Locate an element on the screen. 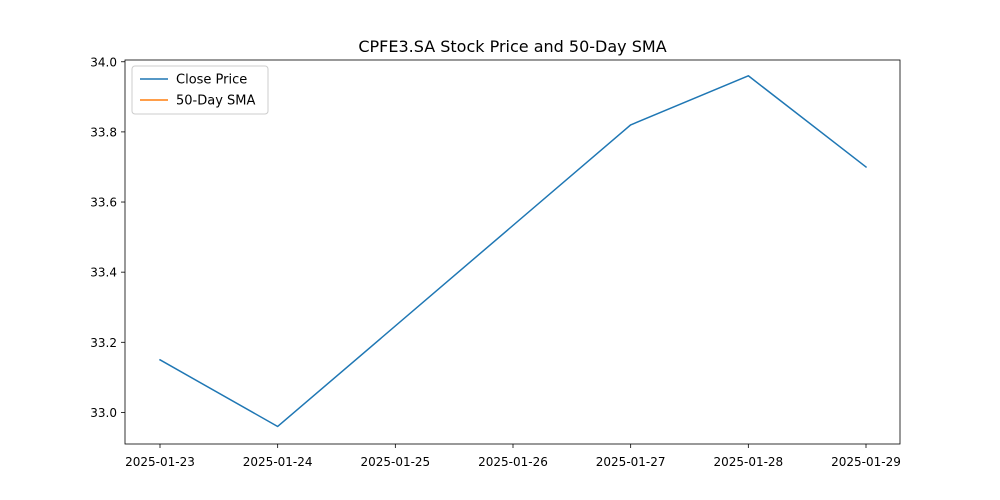  legend: Close Price 50-Day SMA is located at coordinates (200, 90).